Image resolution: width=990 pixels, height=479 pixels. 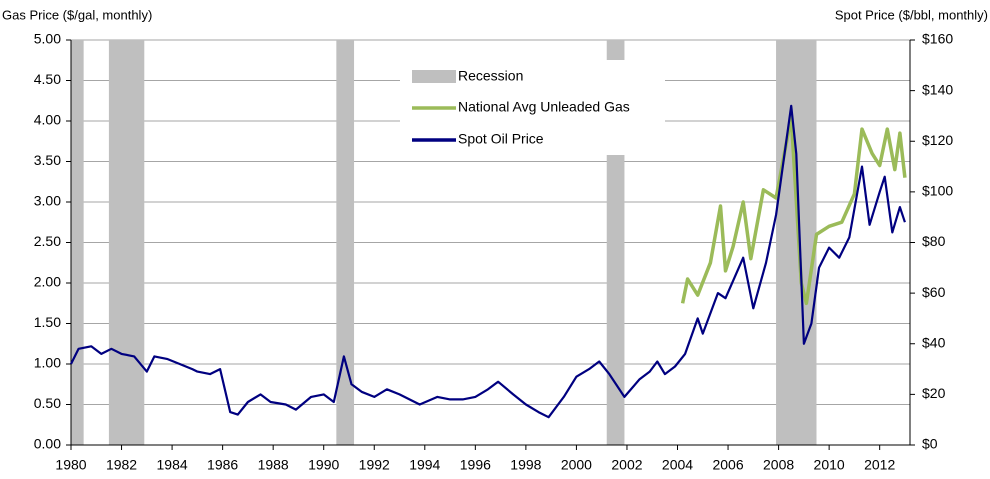 What do you see at coordinates (121, 465) in the screenshot?
I see `x-tick-label: 1982` at bounding box center [121, 465].